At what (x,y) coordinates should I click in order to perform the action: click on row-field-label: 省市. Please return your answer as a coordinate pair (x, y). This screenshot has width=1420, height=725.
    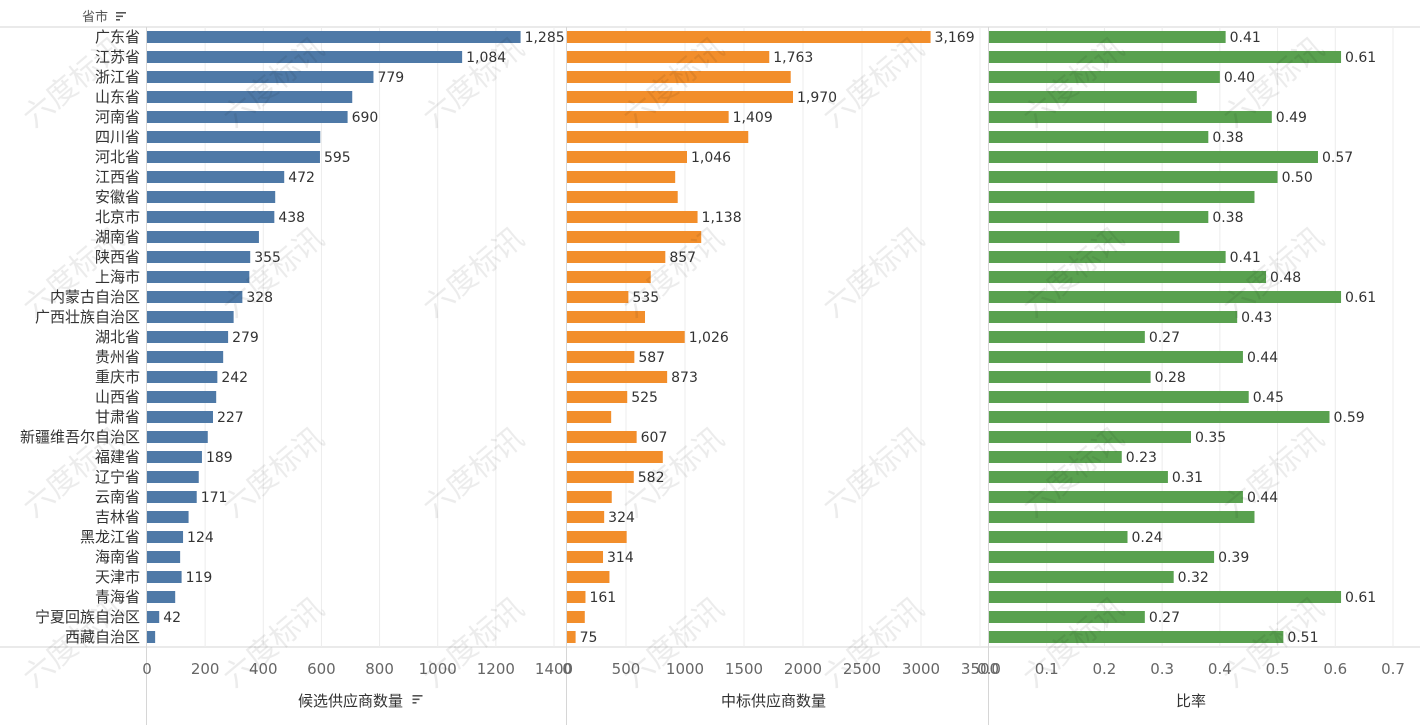
    Looking at the image, I should click on (95, 17).